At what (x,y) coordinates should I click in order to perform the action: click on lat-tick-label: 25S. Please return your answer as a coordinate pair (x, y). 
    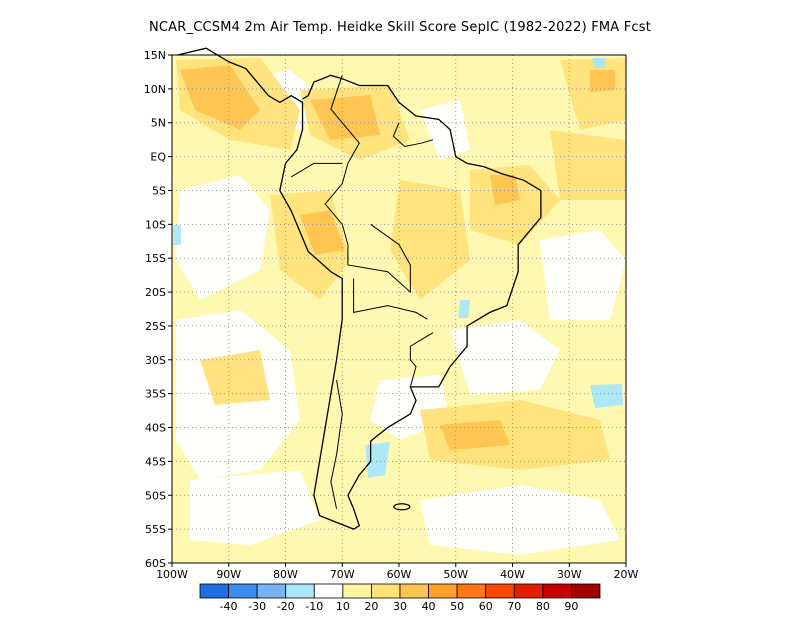
    Looking at the image, I should click on (155, 326).